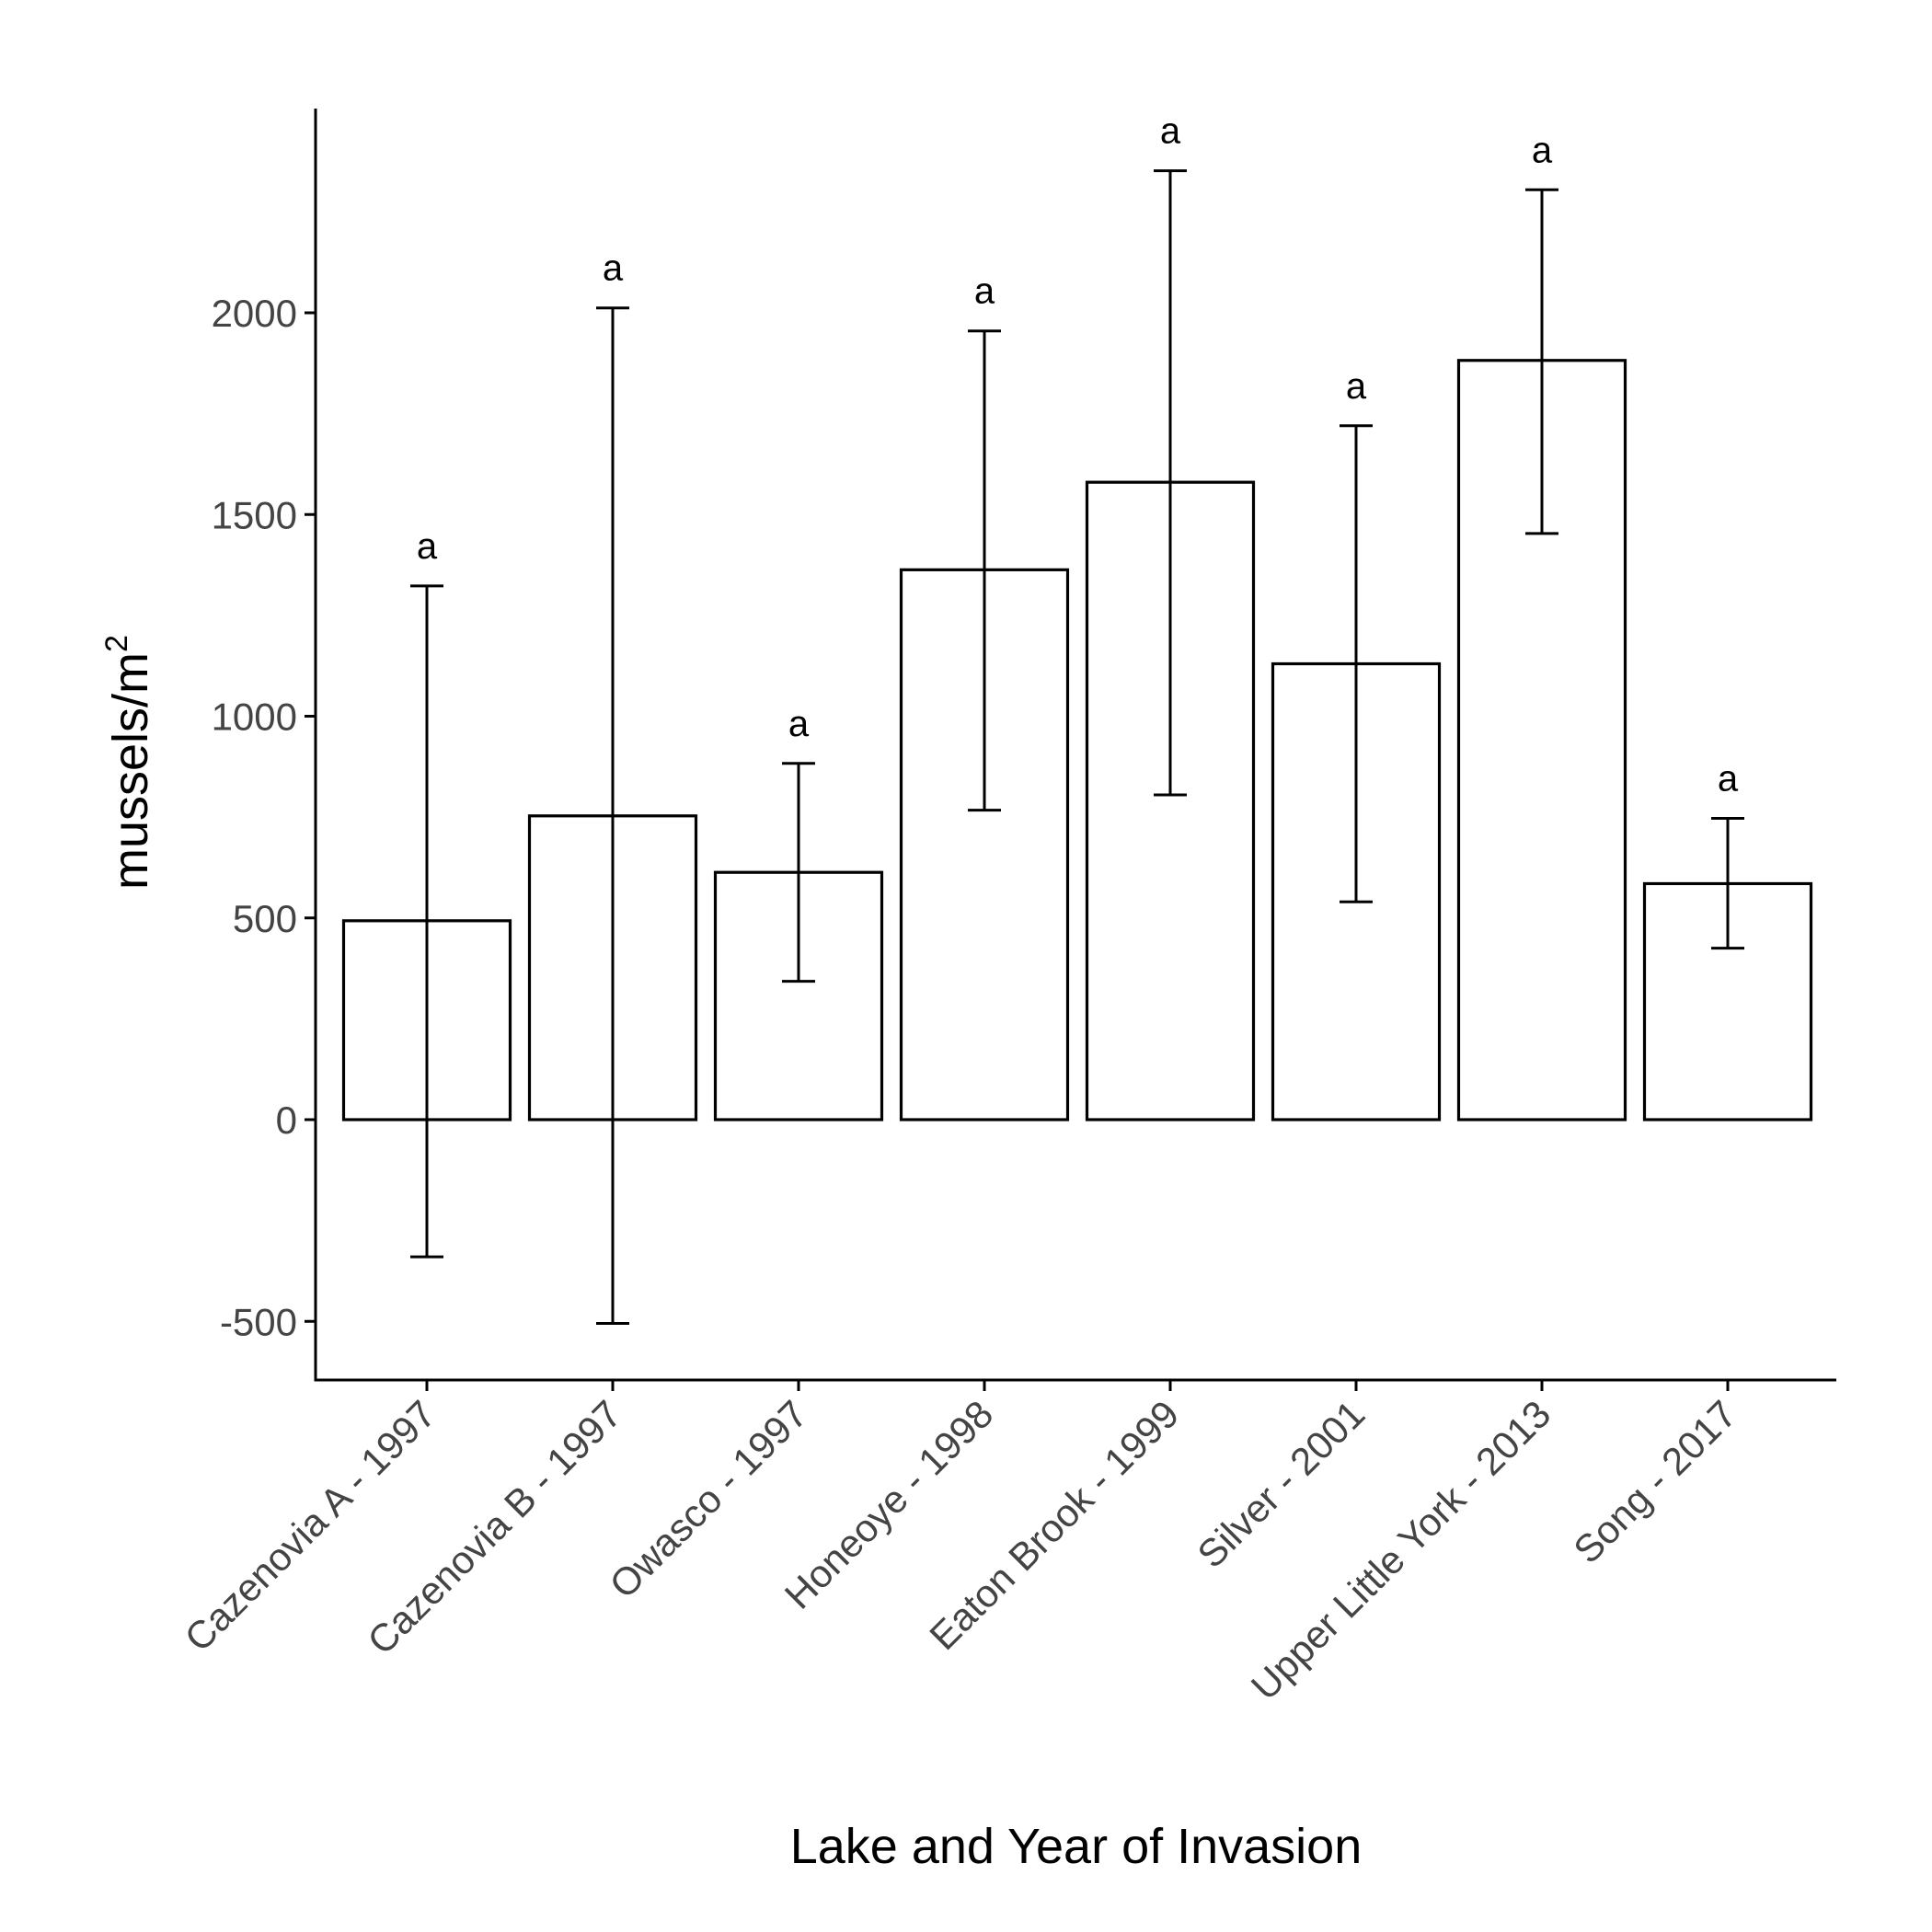 This screenshot has width=1932, height=1932. Describe the element at coordinates (130, 771) in the screenshot. I see `y-axis-title-main: mussels/m` at that location.